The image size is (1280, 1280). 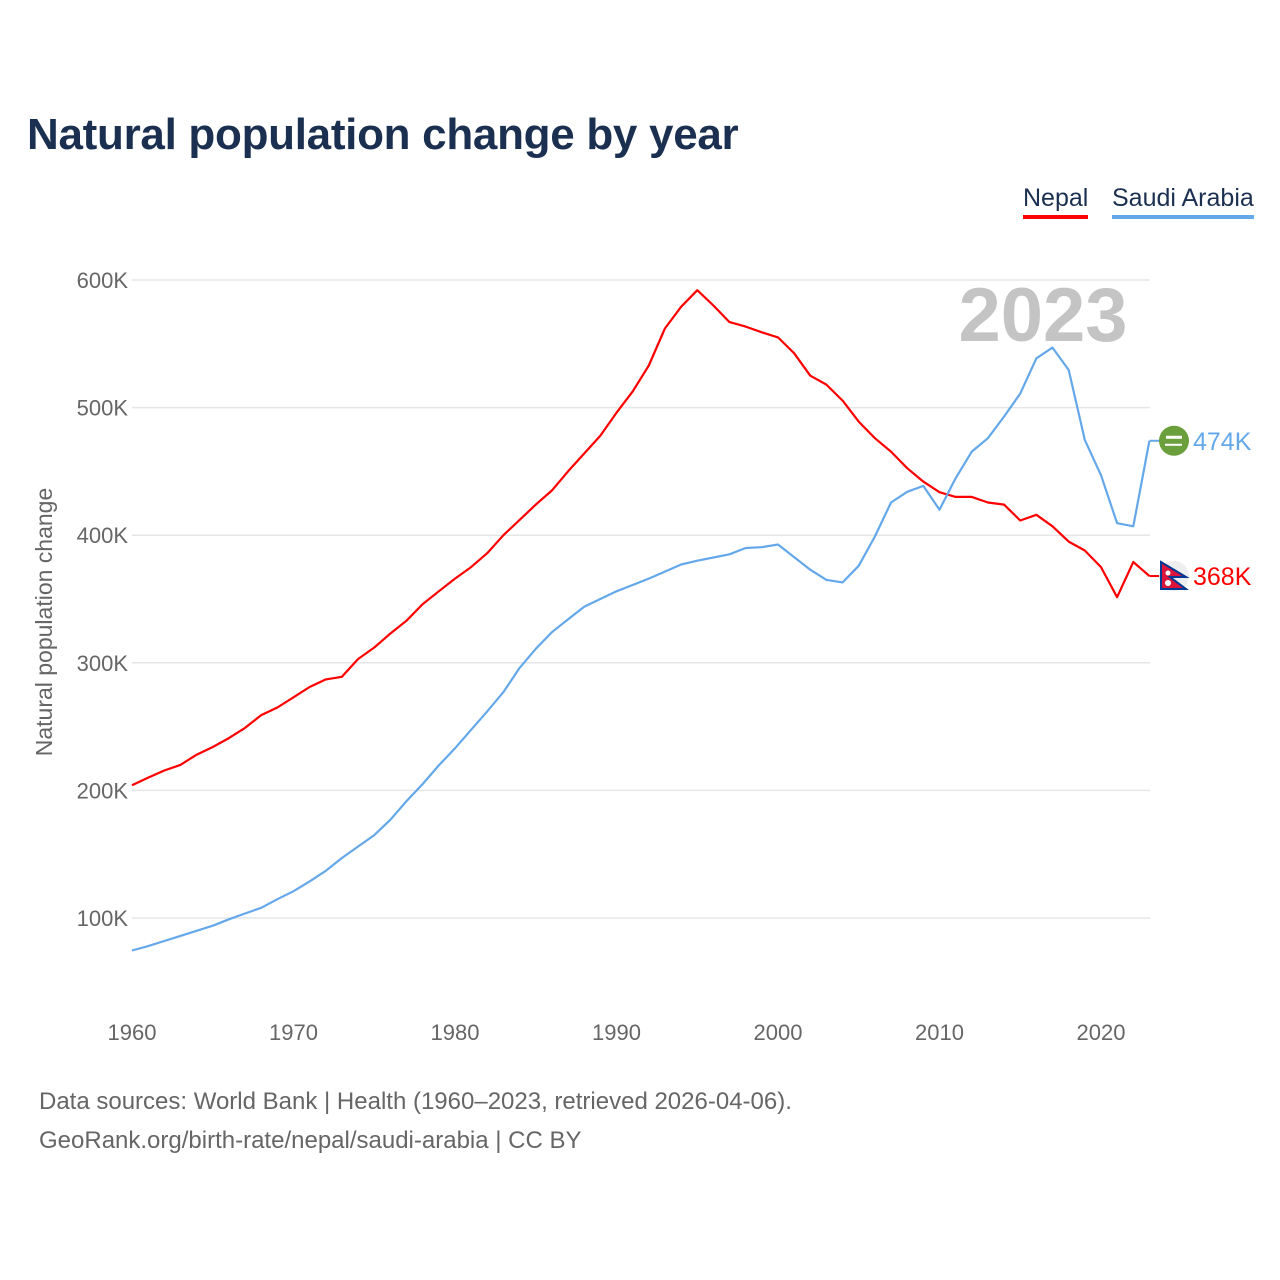 I want to click on y-tick-label: 600K, so click(x=103, y=280).